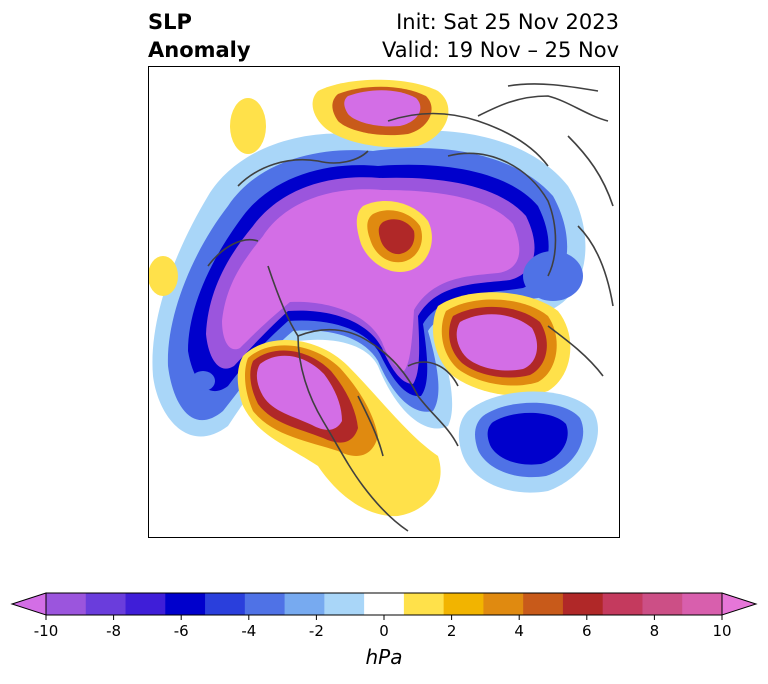 The width and height of the screenshot is (768, 684). I want to click on colorbar-tick-label: -6, so click(181, 631).